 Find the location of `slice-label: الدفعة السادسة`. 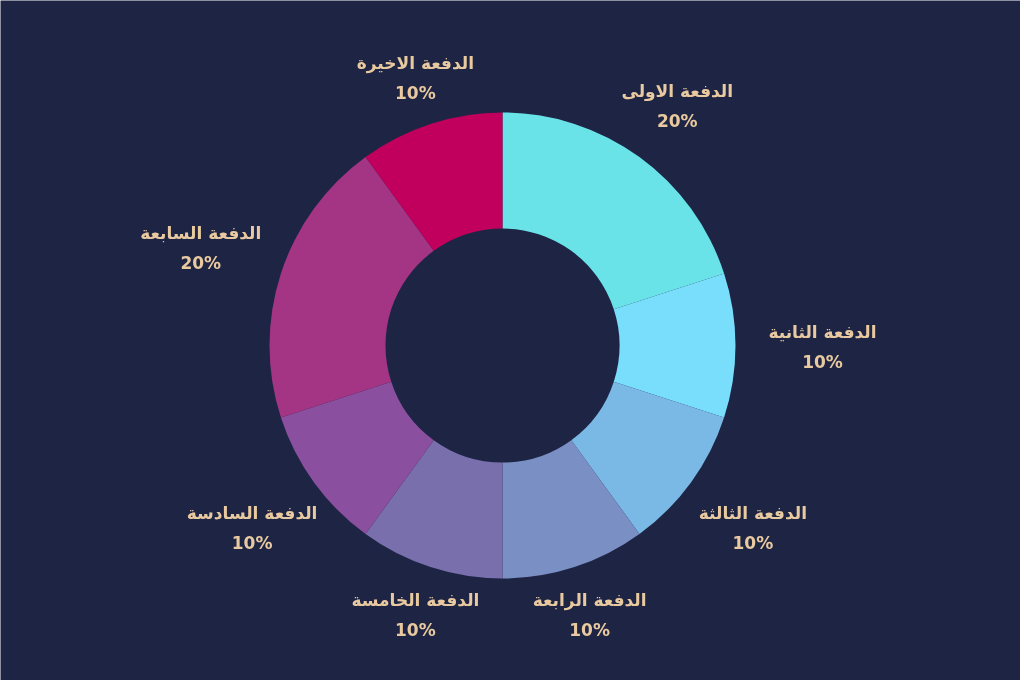

slice-label: الدفعة السادسة is located at coordinates (252, 513).